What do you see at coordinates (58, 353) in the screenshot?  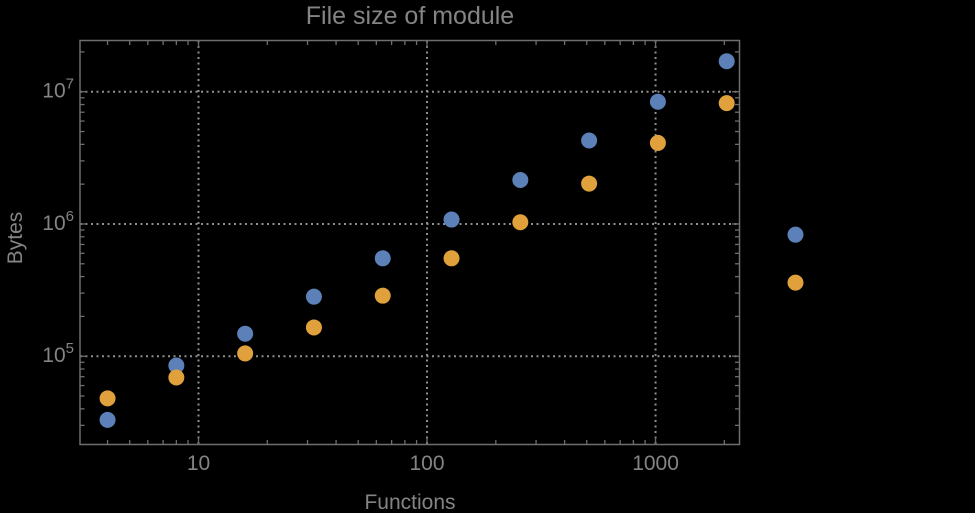 I see `y-tick-label: 10⁵` at bounding box center [58, 353].